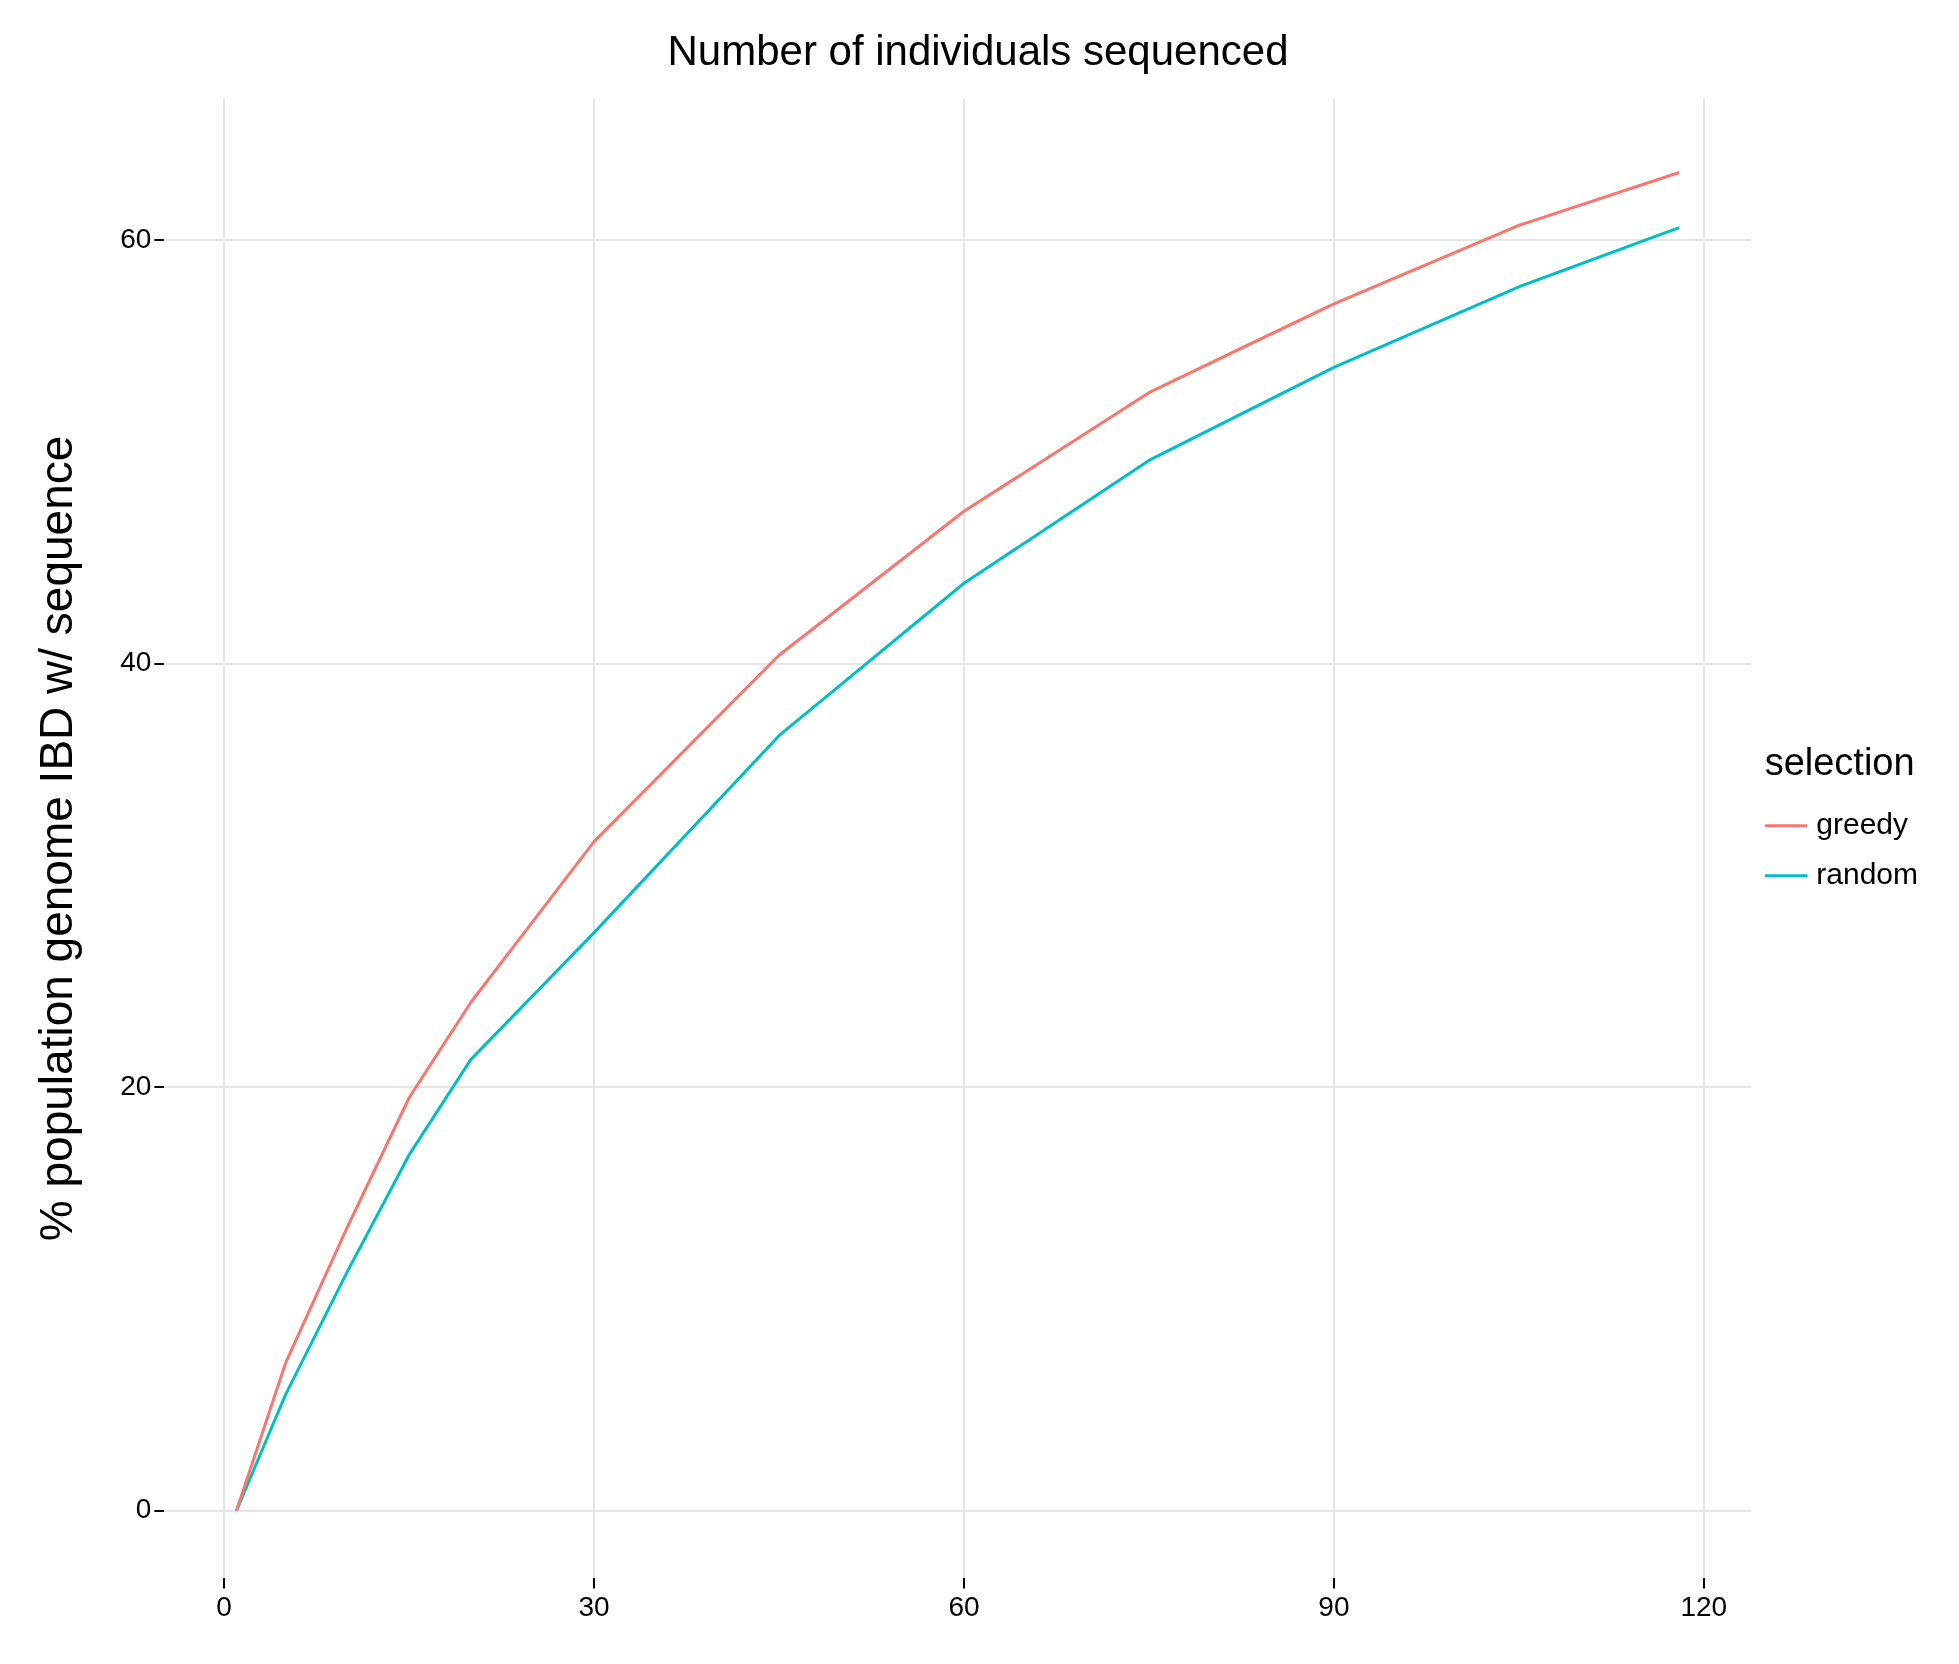 This screenshot has height=1664, width=1959. Describe the element at coordinates (1862, 824) in the screenshot. I see `legend-label: greedy` at that location.